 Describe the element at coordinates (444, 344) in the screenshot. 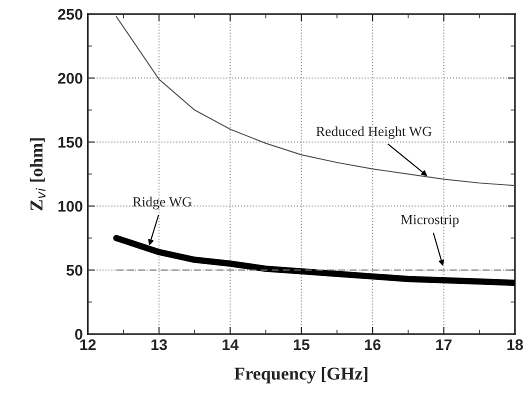

I see `x-tick-label: 17` at that location.